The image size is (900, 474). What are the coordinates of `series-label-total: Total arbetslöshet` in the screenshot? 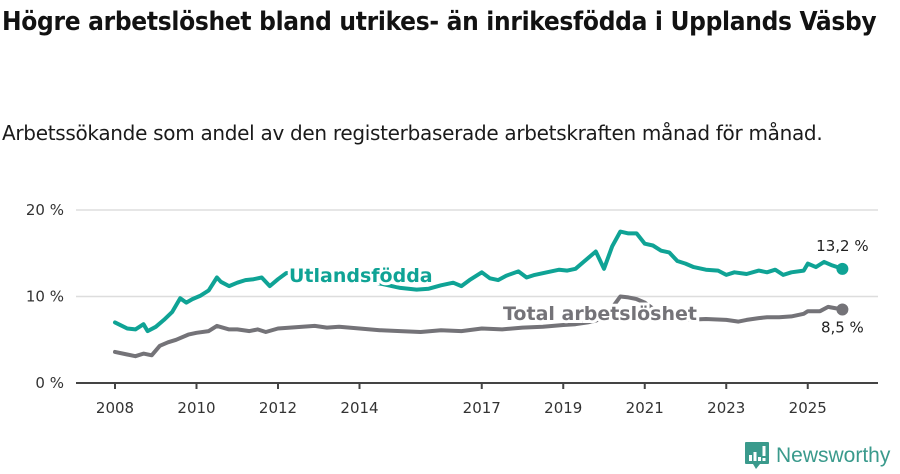 It's located at (600, 314).